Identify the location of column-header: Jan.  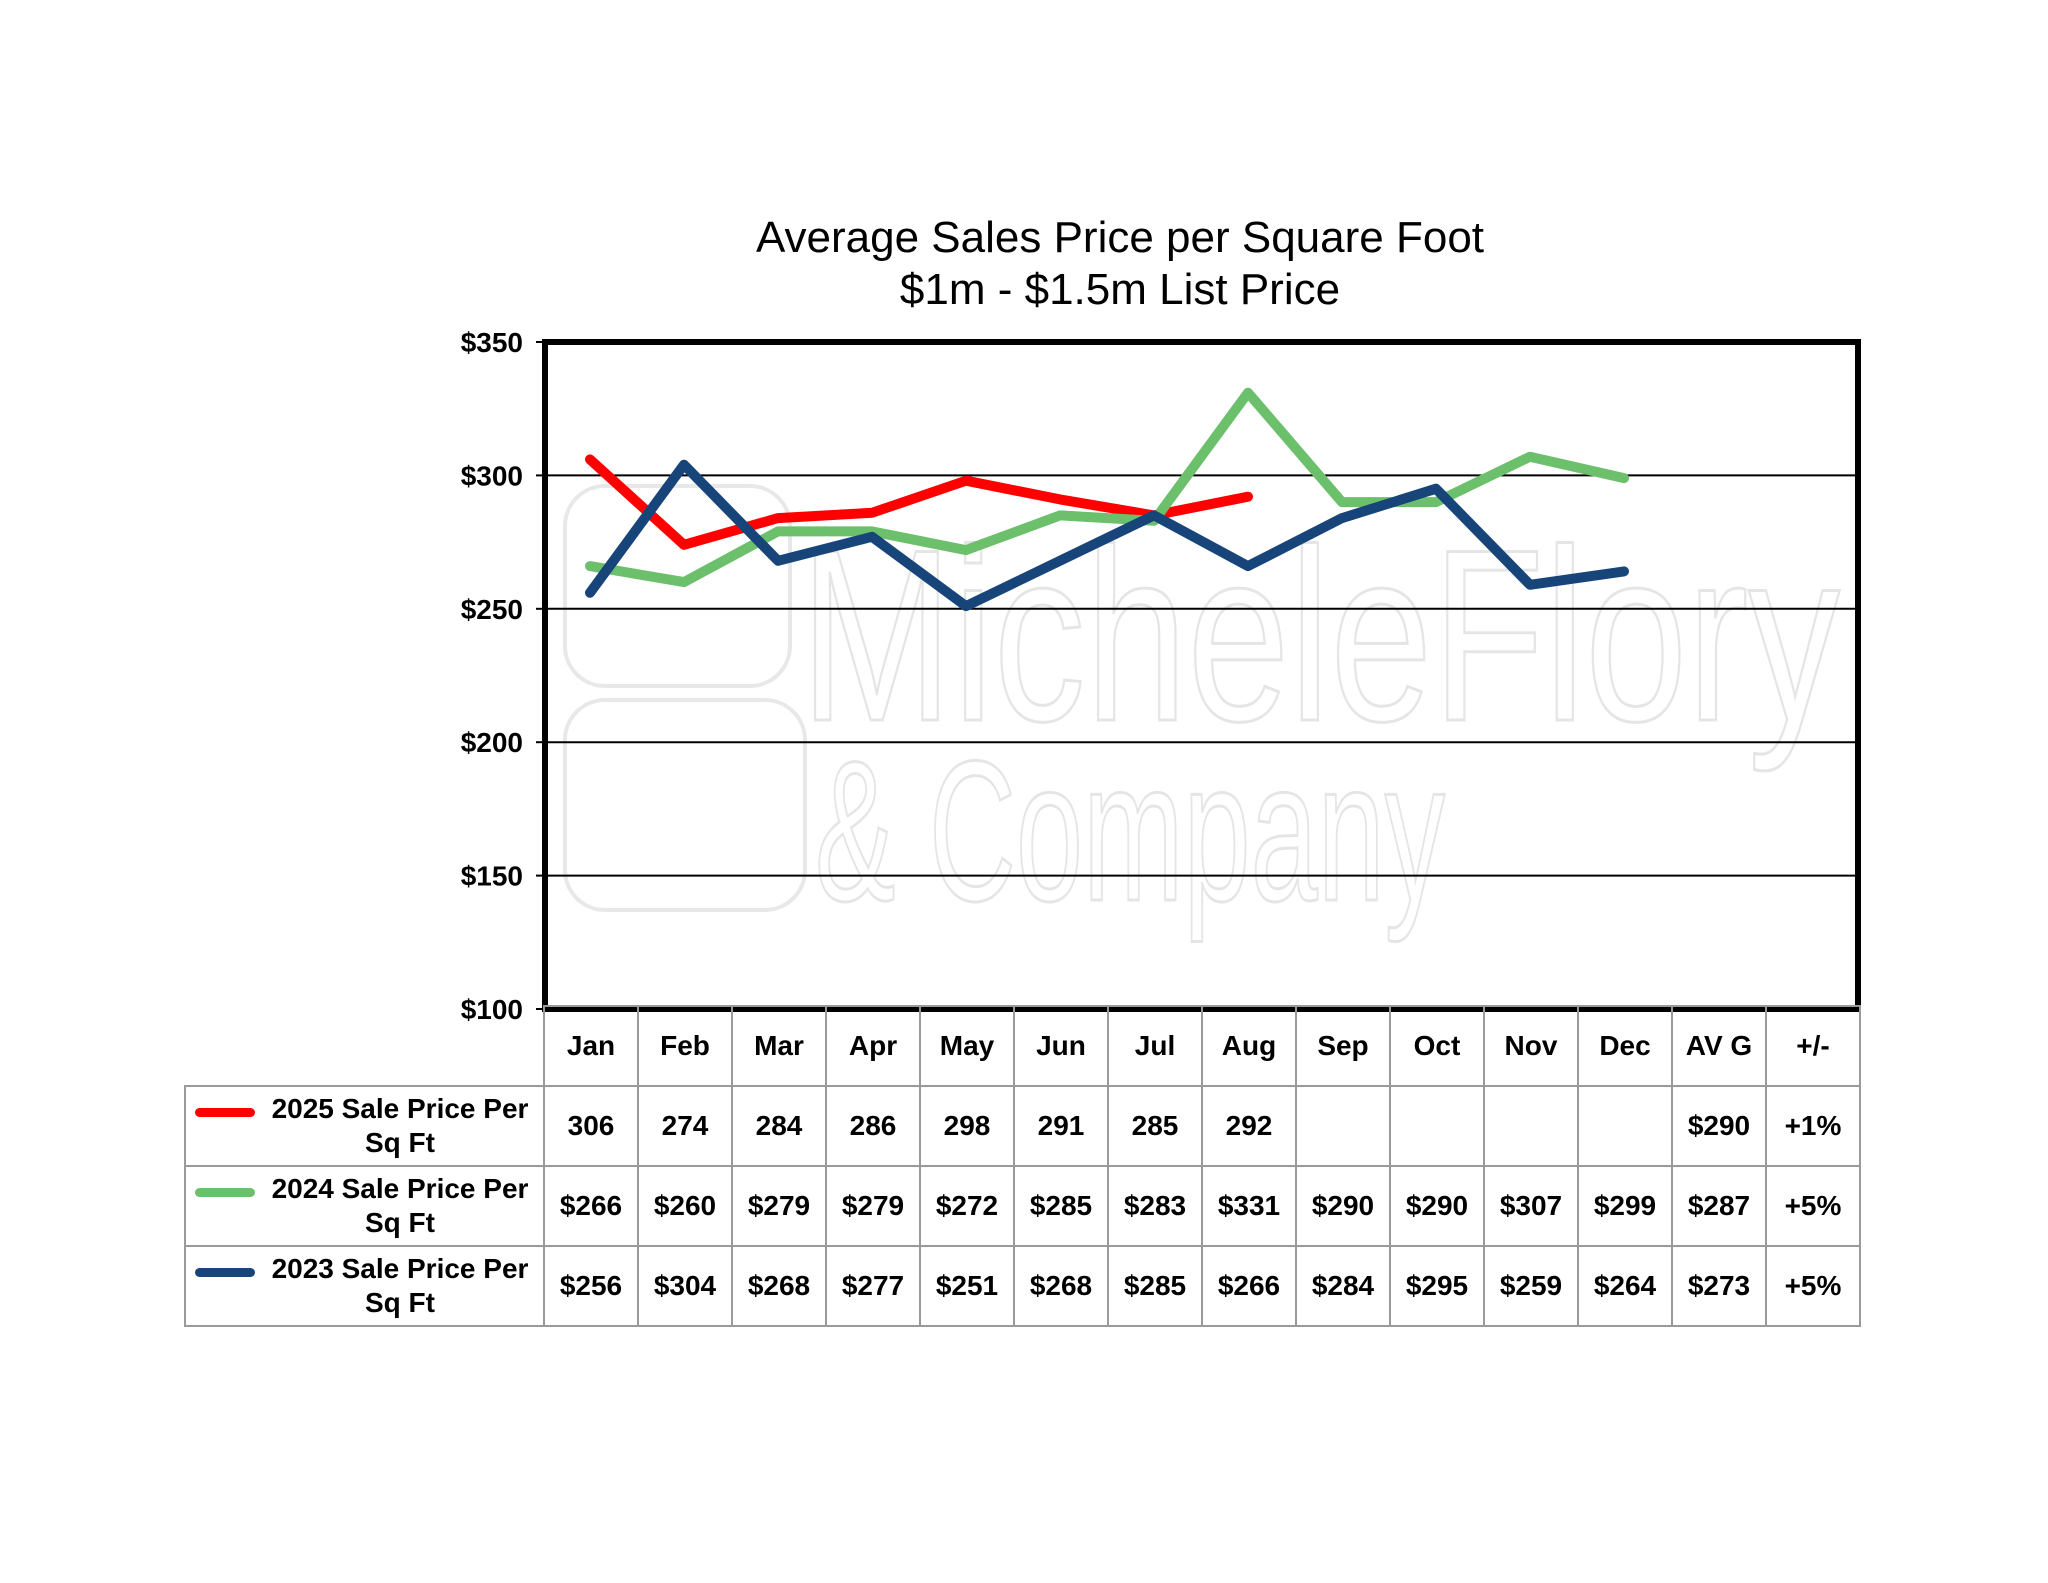
(591, 1046).